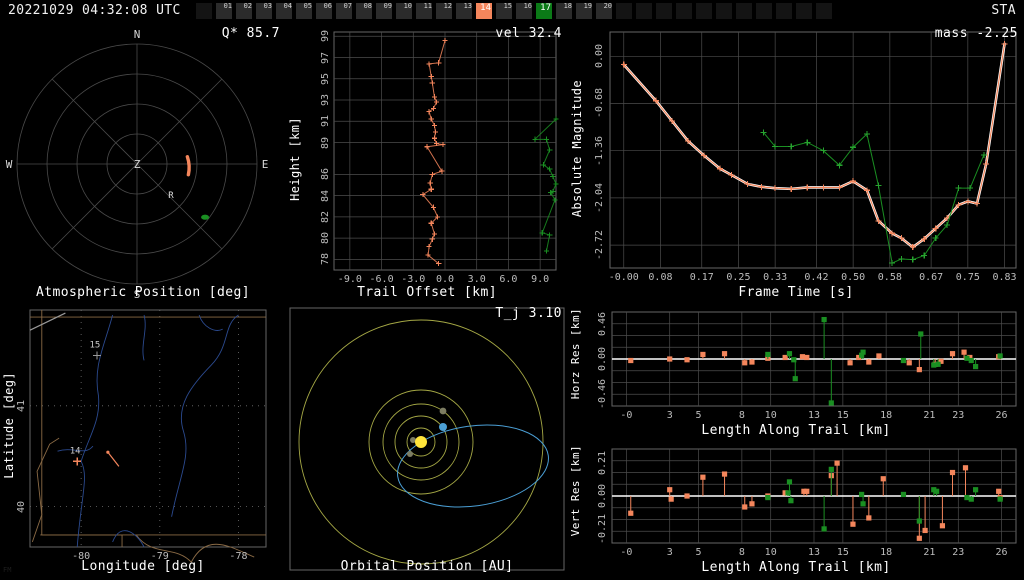 The image size is (1024, 580). What do you see at coordinates (427, 432) in the screenshot?
I see `planets` at bounding box center [427, 432].